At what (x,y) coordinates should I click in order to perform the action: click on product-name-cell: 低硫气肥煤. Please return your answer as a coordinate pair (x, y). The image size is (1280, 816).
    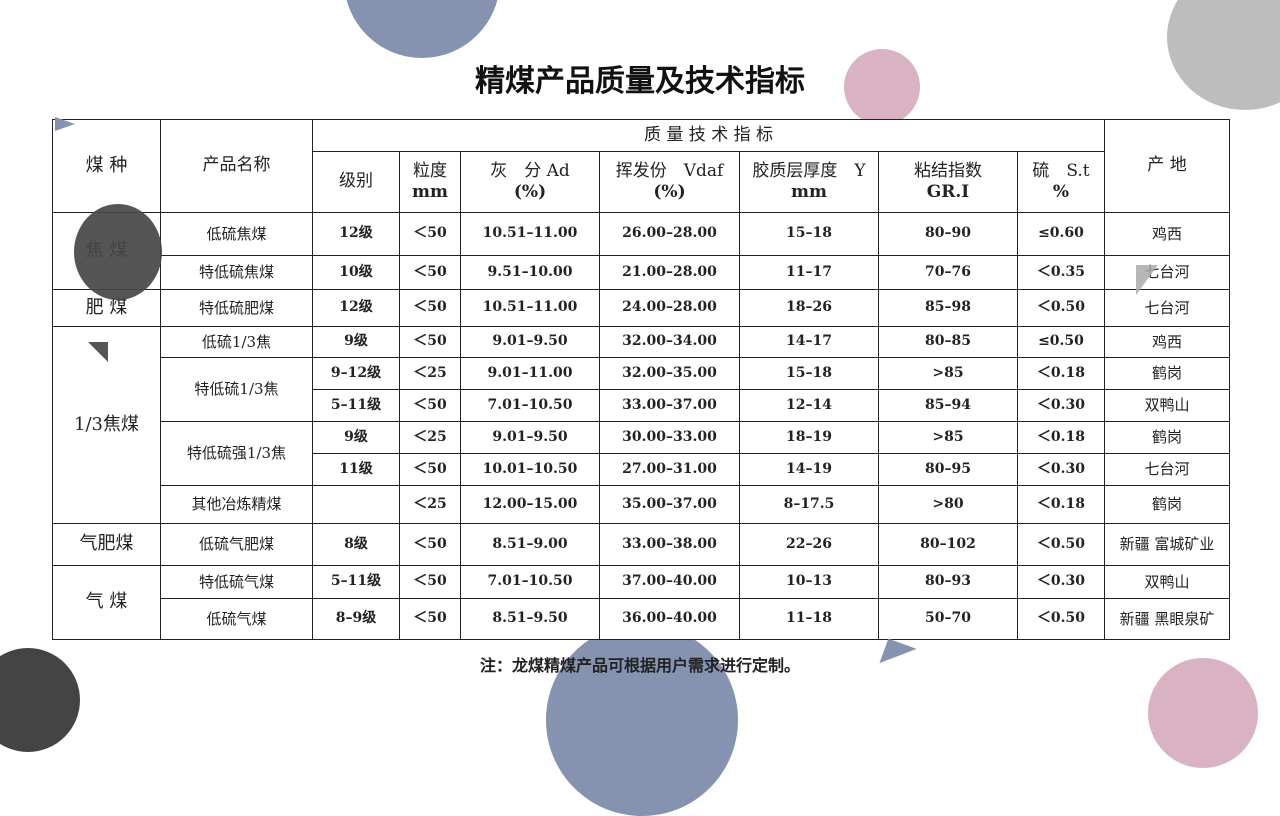
    Looking at the image, I should click on (236, 544).